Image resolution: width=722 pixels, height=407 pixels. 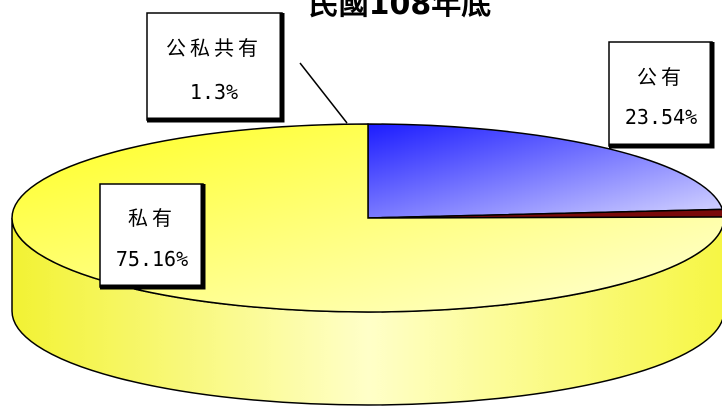 I want to click on slice-value-shared: 1.3%, so click(x=214, y=92).